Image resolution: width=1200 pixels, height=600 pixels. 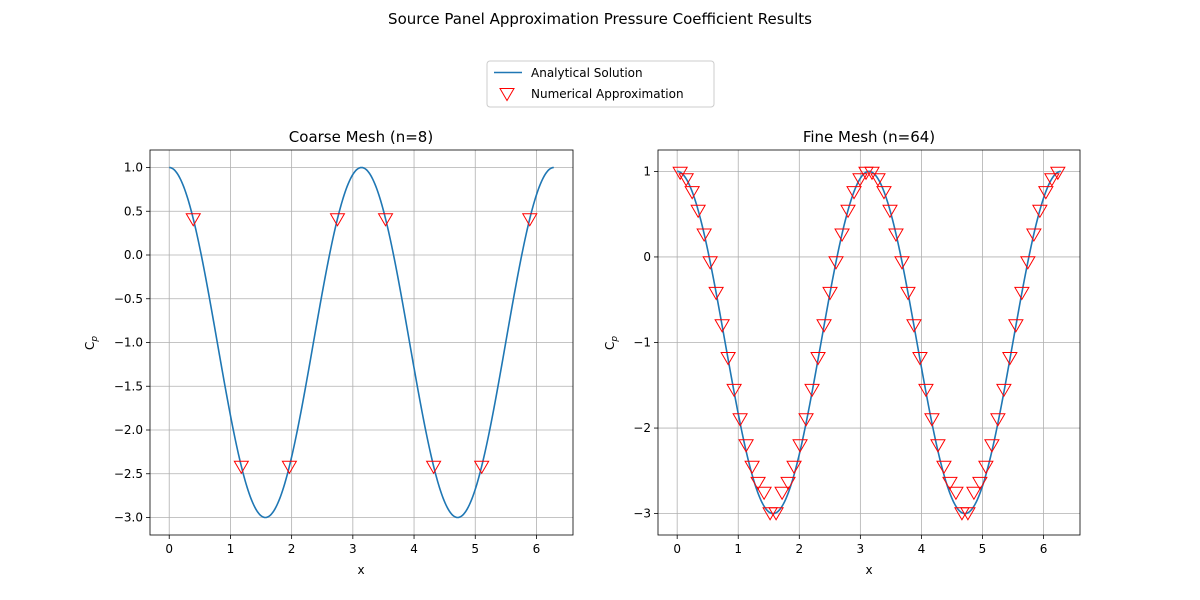 I want to click on fine-x-tick-label: 6, so click(x=1044, y=549).